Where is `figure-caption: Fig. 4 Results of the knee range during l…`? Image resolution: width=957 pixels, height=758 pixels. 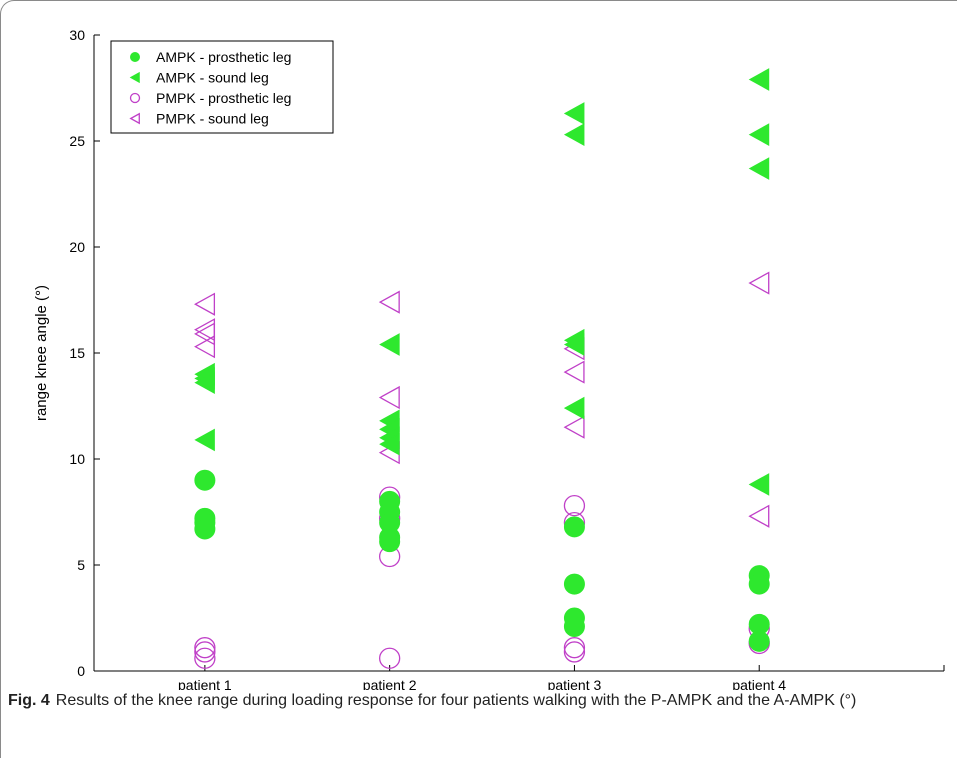
figure-caption: Fig. 4 Results of the knee range during l… is located at coordinates (475, 701).